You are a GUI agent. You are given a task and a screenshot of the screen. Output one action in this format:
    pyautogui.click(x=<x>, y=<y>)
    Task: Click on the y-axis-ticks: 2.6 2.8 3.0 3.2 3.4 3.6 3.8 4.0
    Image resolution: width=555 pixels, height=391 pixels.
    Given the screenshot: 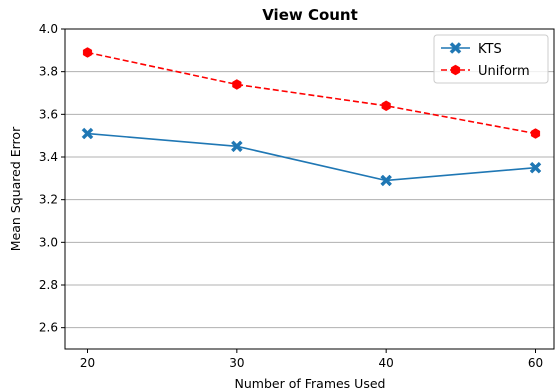 What is the action you would take?
    pyautogui.click(x=52, y=178)
    